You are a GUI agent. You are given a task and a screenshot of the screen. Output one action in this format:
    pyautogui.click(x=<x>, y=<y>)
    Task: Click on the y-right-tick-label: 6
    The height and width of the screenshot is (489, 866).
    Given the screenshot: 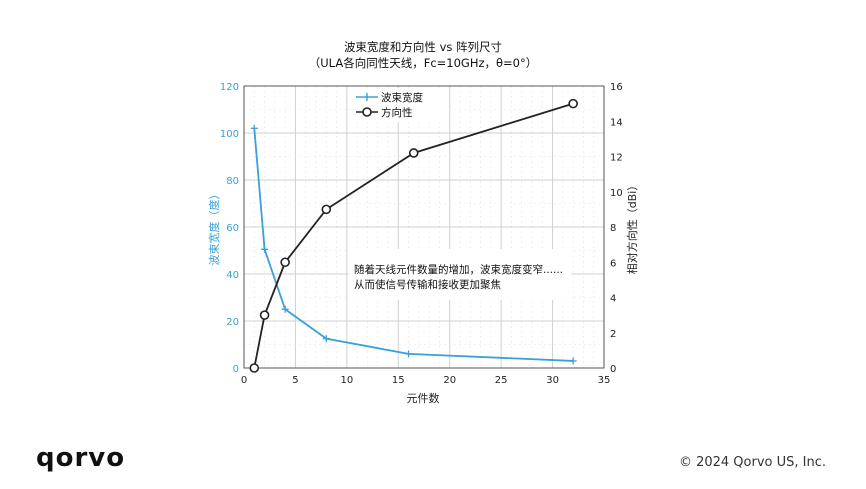 What is the action you would take?
    pyautogui.click(x=613, y=263)
    